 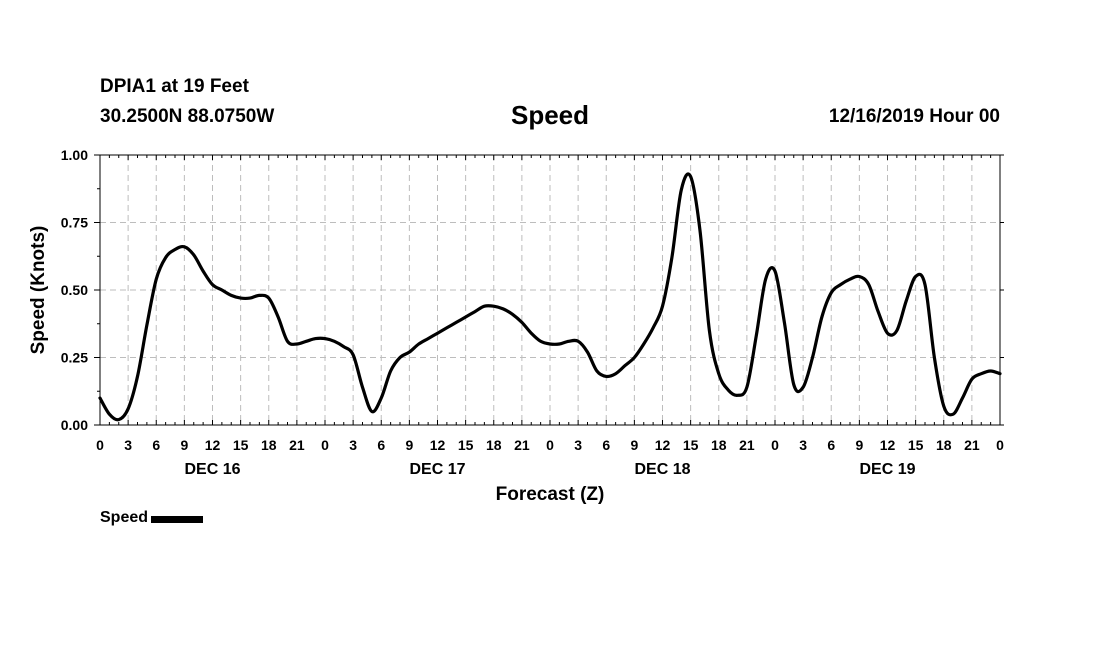 I want to click on y-tick-label: 0.75, so click(x=74, y=223).